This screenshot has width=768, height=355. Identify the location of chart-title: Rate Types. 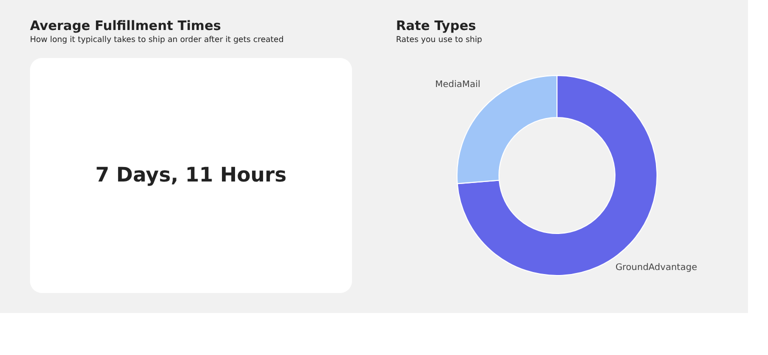
(436, 26).